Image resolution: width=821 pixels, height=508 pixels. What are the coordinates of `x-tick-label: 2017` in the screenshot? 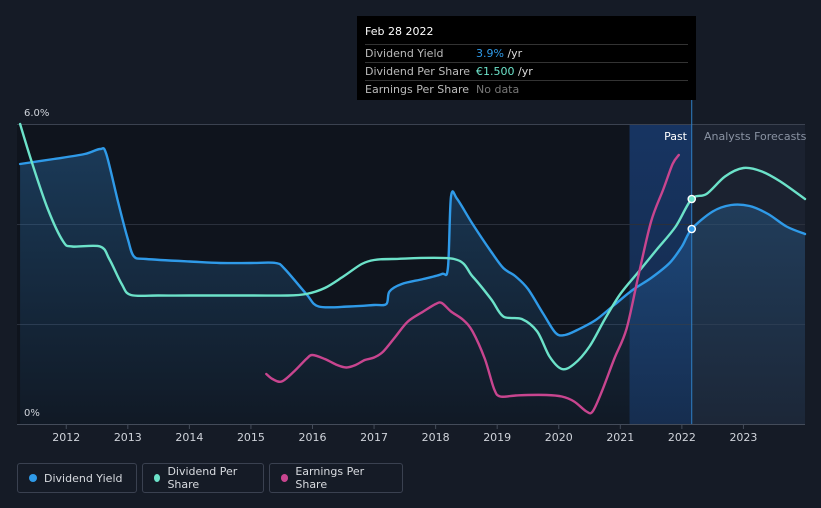 It's located at (374, 437).